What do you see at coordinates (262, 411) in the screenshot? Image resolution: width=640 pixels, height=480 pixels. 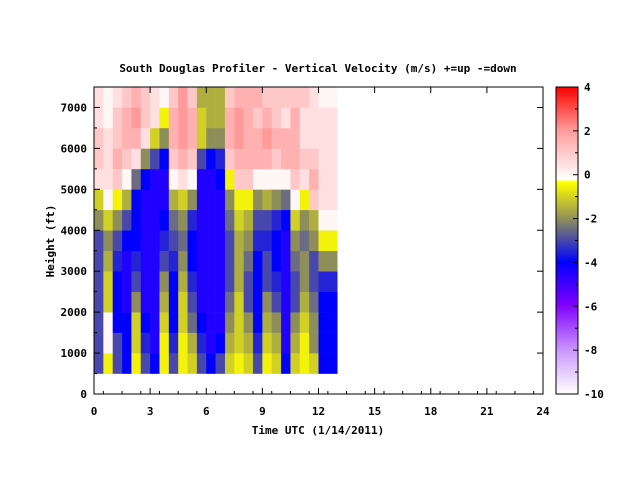 I see `x-tick-label: 9` at bounding box center [262, 411].